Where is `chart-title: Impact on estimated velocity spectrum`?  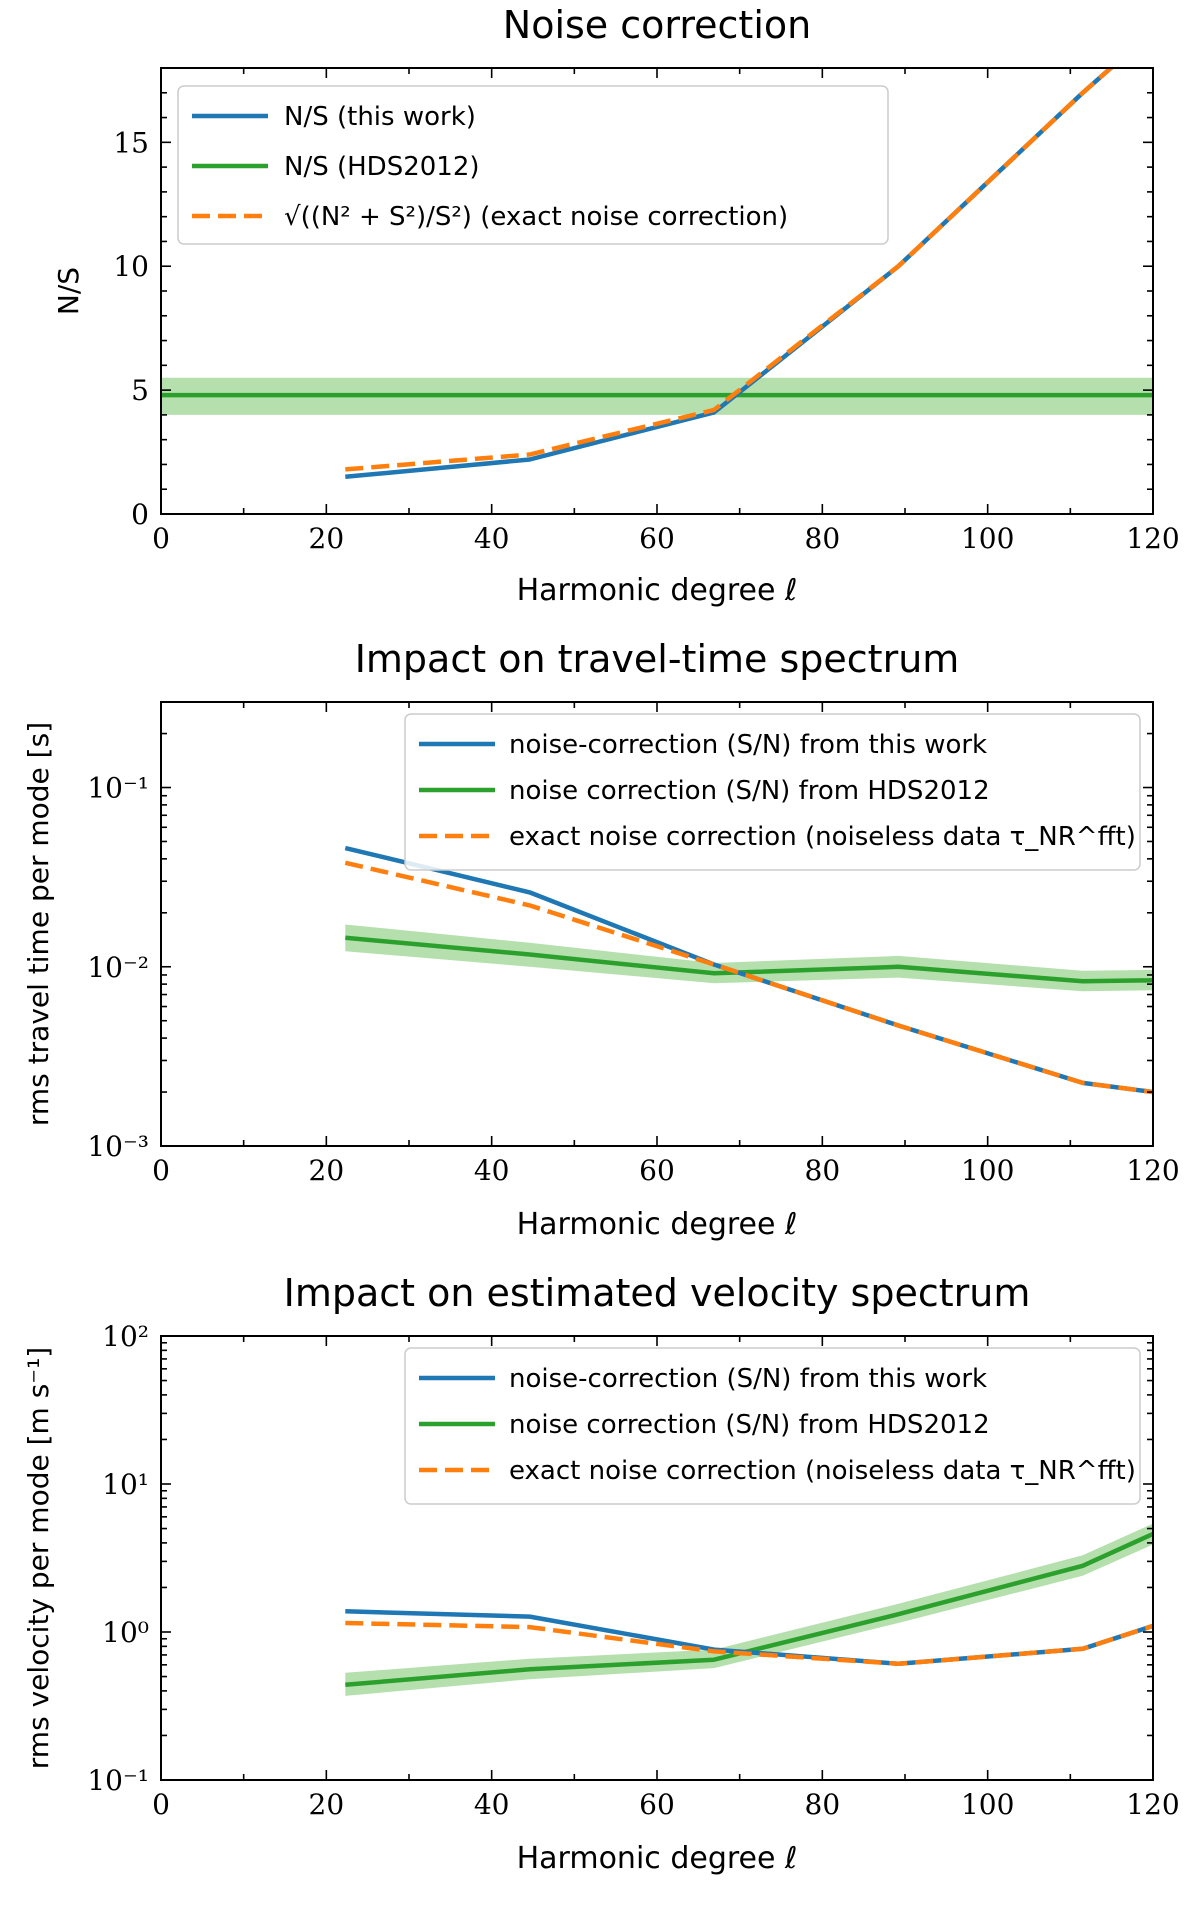
chart-title: Impact on estimated velocity spectrum is located at coordinates (657, 1293).